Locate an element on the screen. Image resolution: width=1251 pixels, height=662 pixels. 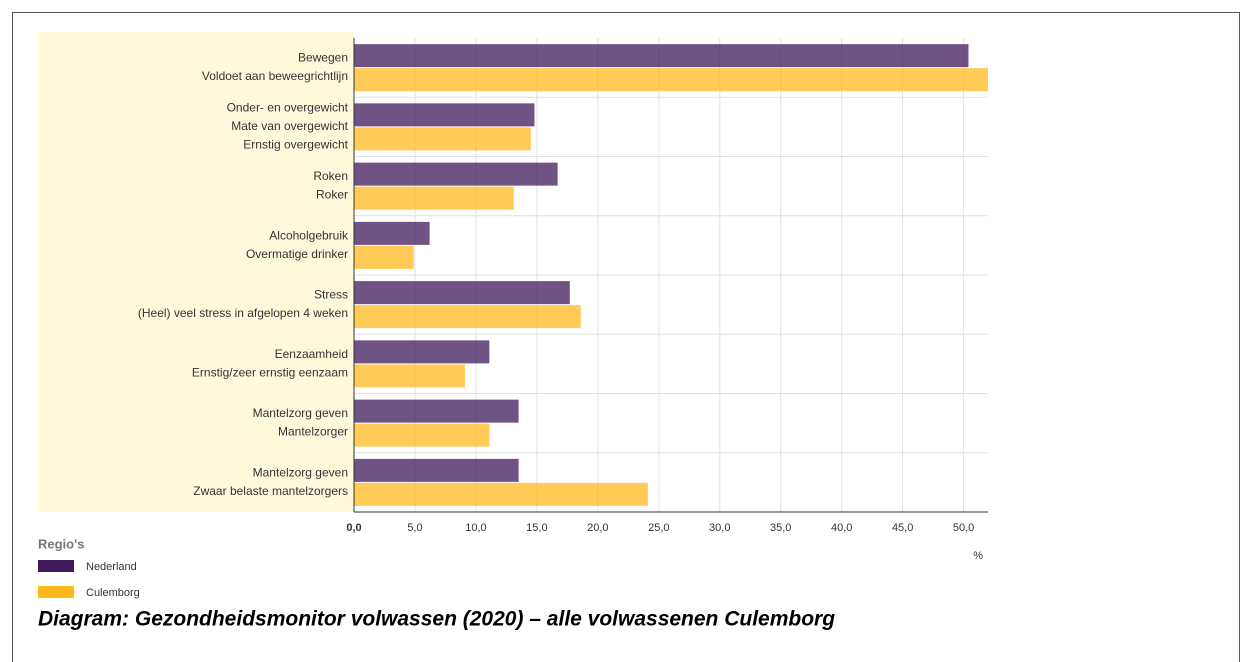
category-label: Bewegen is located at coordinates (323, 58).